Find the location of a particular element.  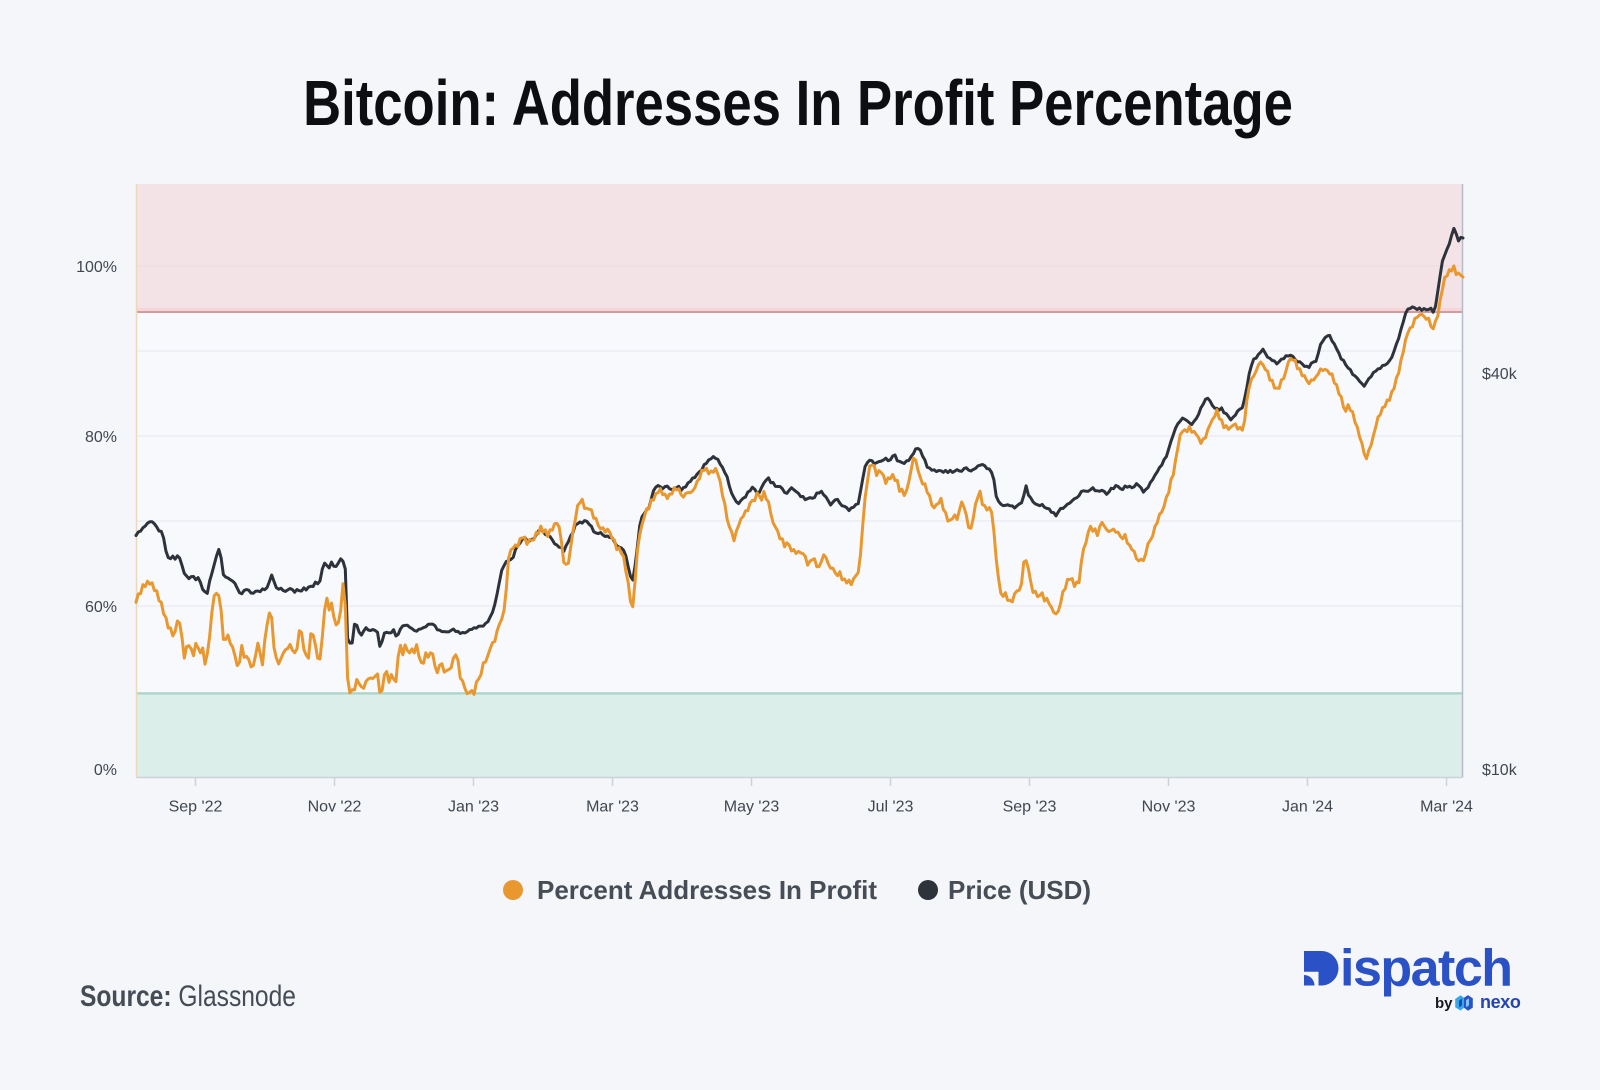

svg-text:Bitcoin: Addresses In Profit P: Bitcoin: Addresses In Profit Percentage is located at coordinates (798, 103).